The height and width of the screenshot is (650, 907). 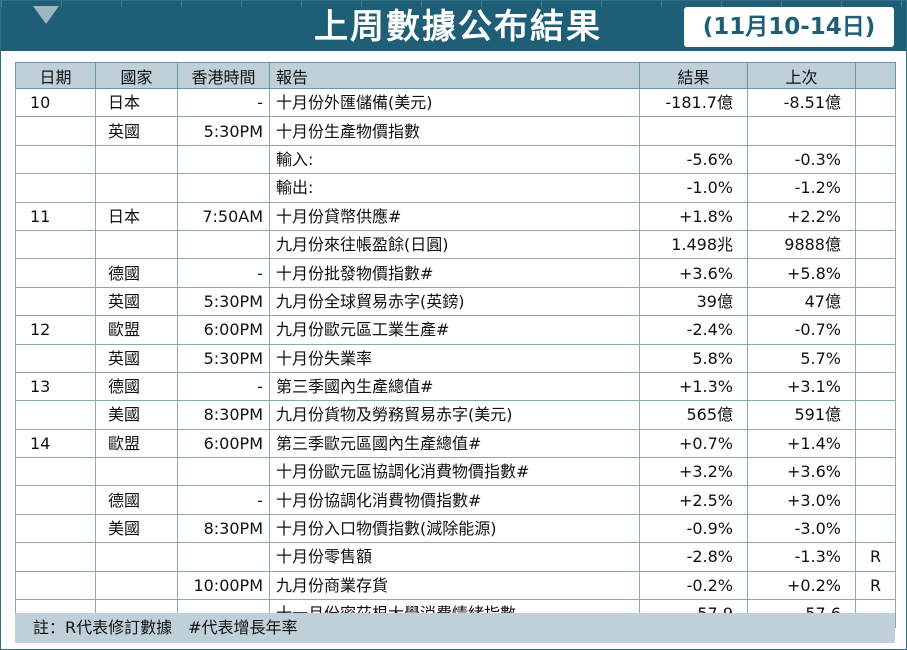 I want to click on table-row: 12 歐盟 6:00PM 九月份歐元區工業生產# -2.4% -0.7%, so click(x=455, y=330).